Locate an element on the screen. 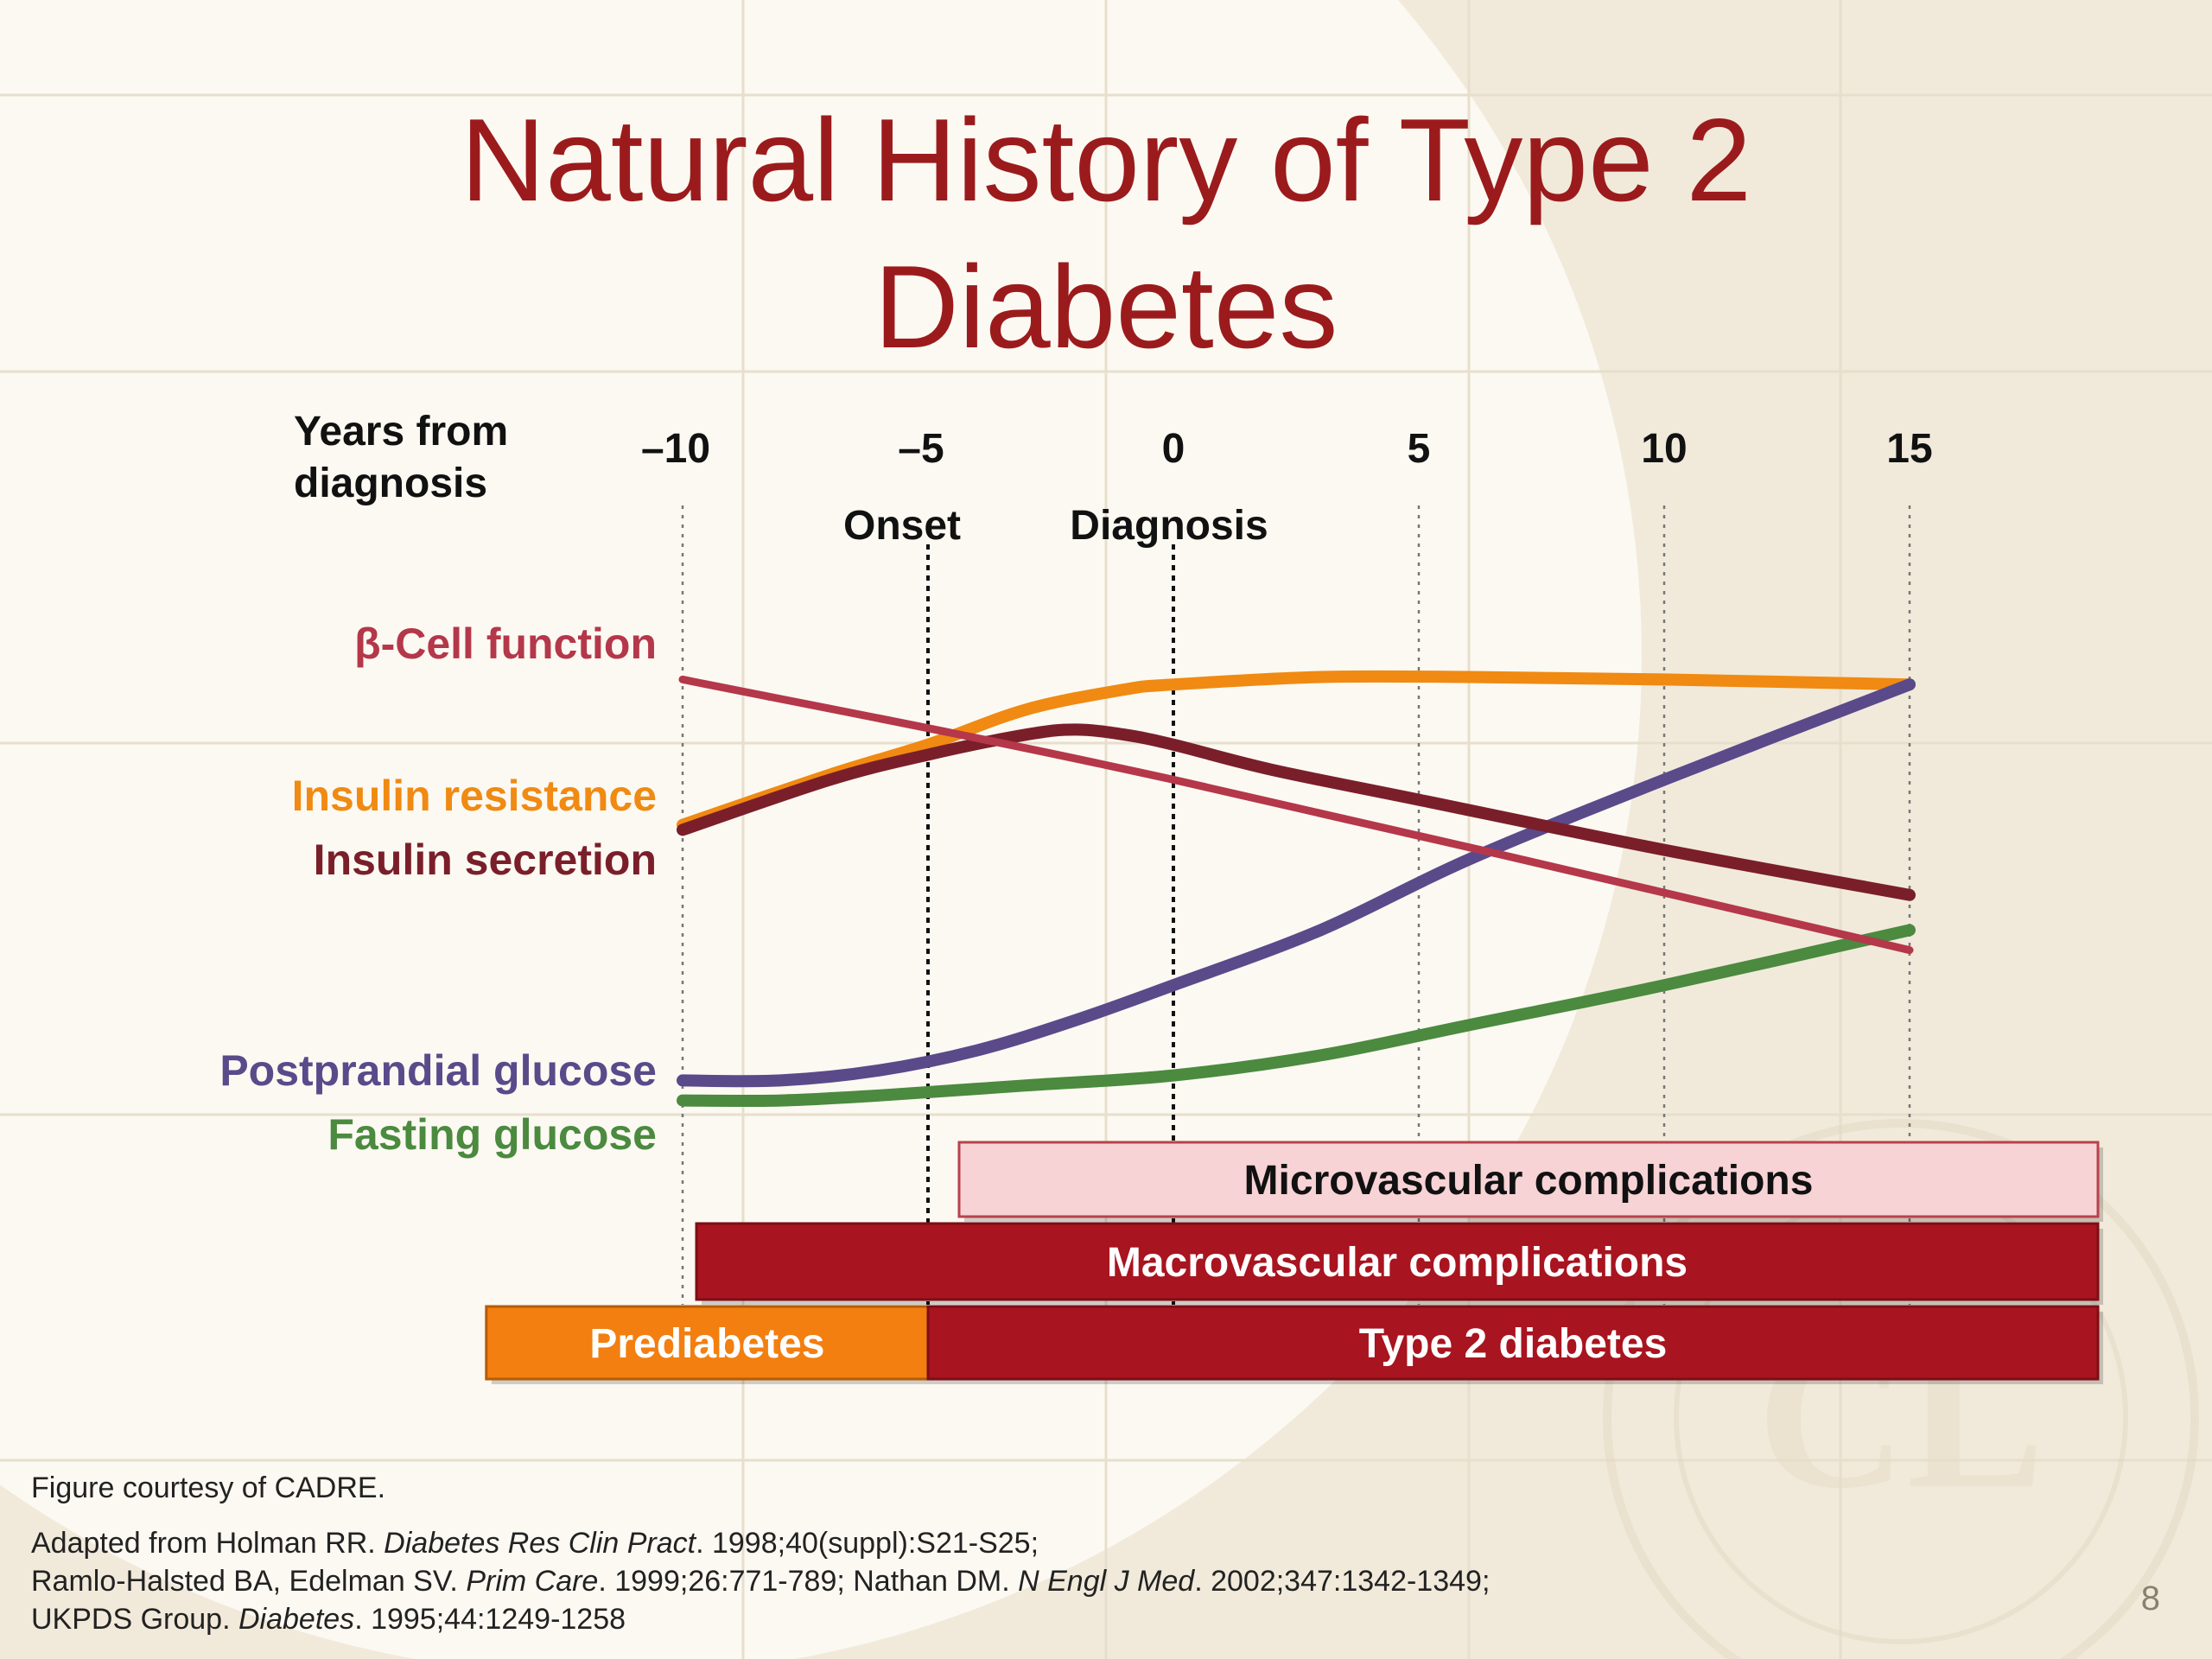  series-line-postprandial-glucose is located at coordinates (1296, 883).